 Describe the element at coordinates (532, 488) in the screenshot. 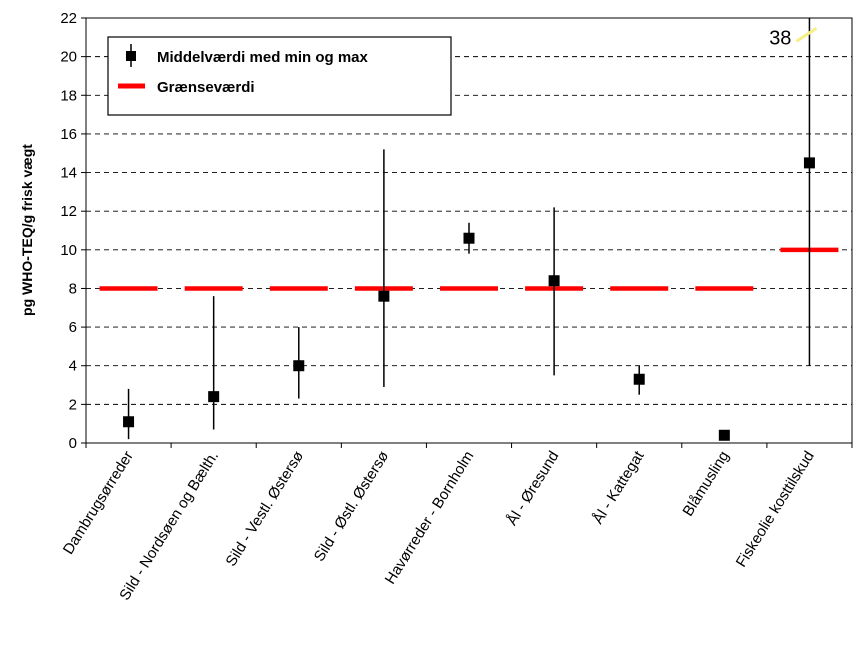

I see `x-category-label: Ål - Øresund` at that location.